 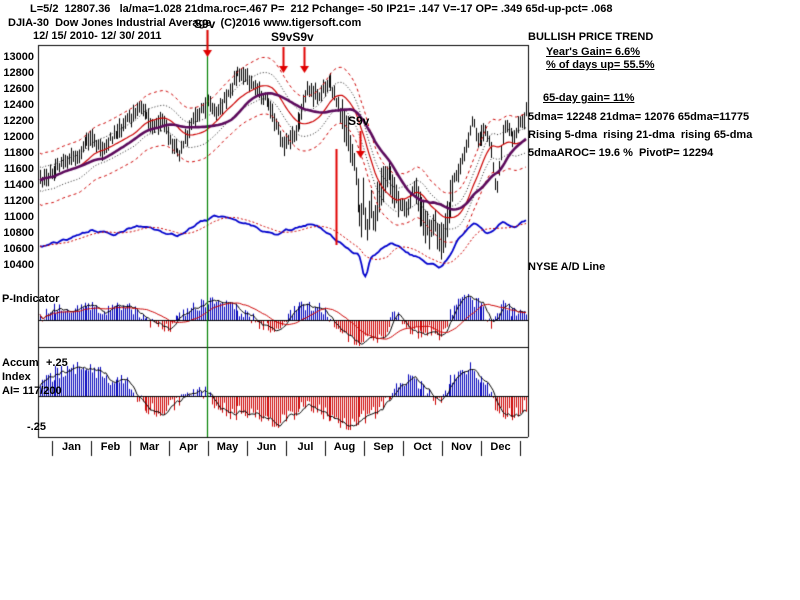 What do you see at coordinates (639, 117) in the screenshot?
I see `dma-values-label: 5dma= 12248 21dma= 12076 65dma=11775` at bounding box center [639, 117].